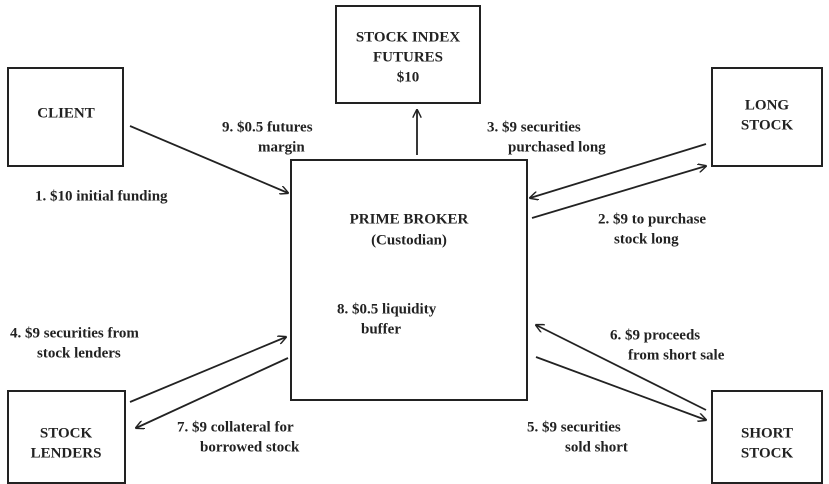 This screenshot has width=829, height=484. Describe the element at coordinates (655, 335) in the screenshot. I see `flow-label: 6. $9 proceeds` at that location.